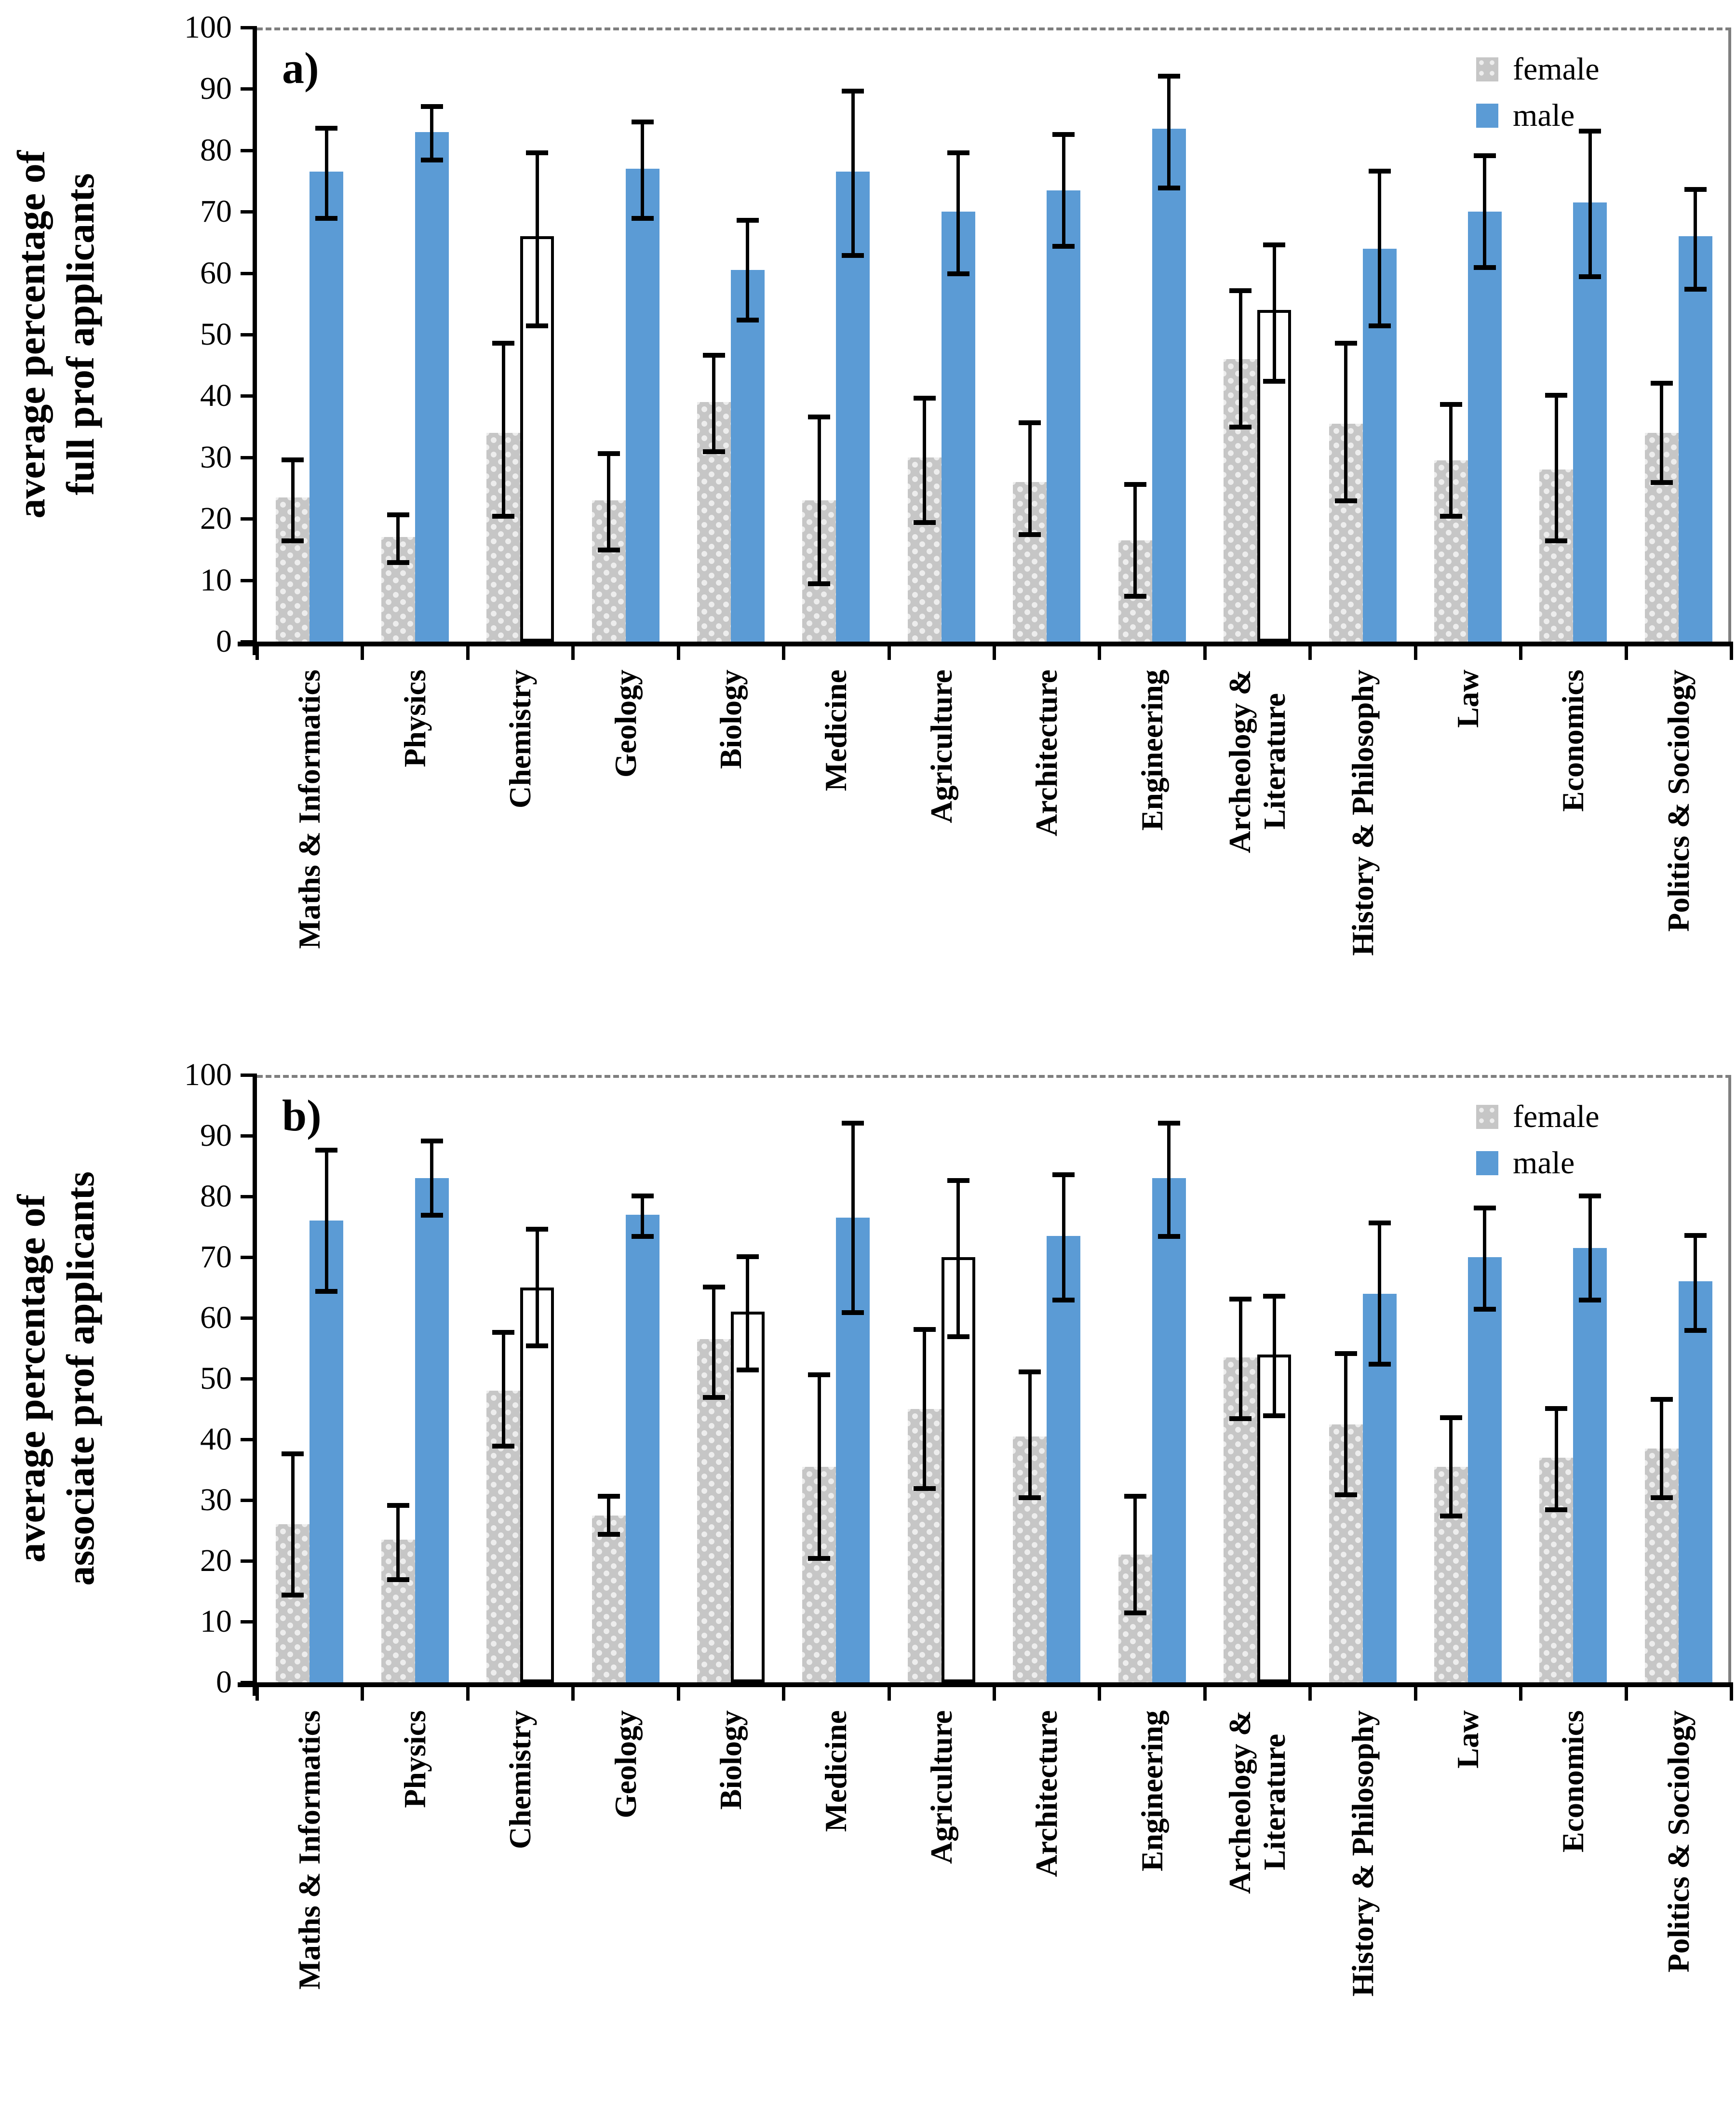 The image size is (1736, 2107). Describe the element at coordinates (1169, 385) in the screenshot. I see `bar-male-Engineering` at that location.